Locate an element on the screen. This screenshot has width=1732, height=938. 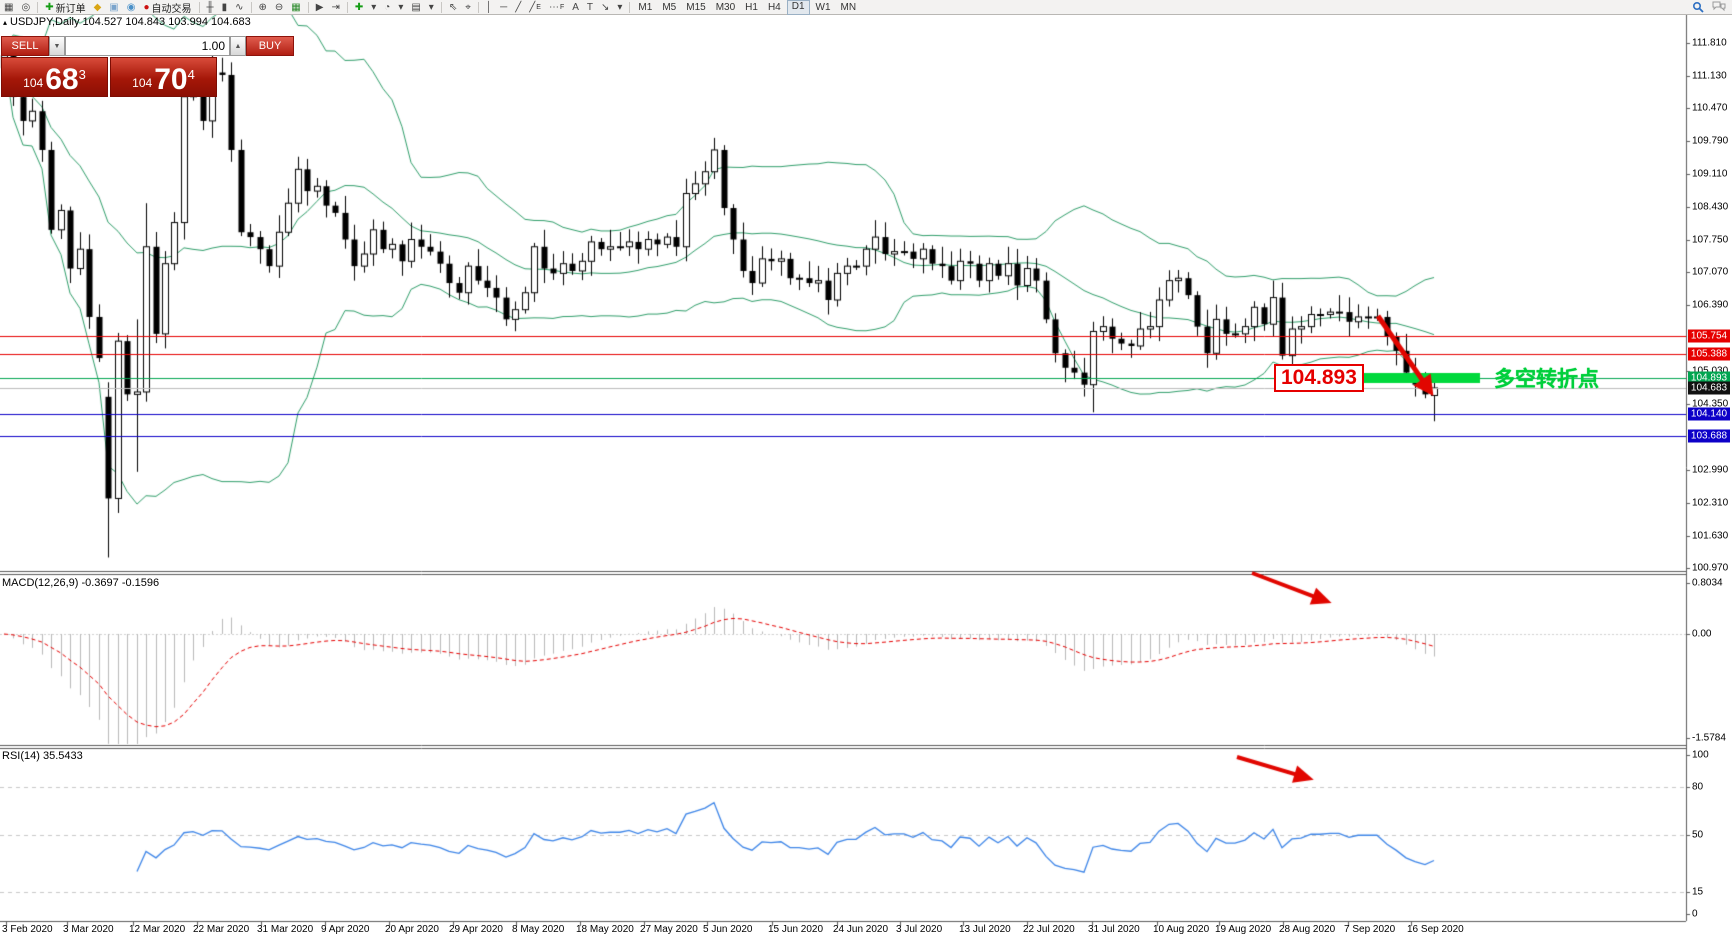
auto-trading-button: ● 自动交易 is located at coordinates (167, 8).